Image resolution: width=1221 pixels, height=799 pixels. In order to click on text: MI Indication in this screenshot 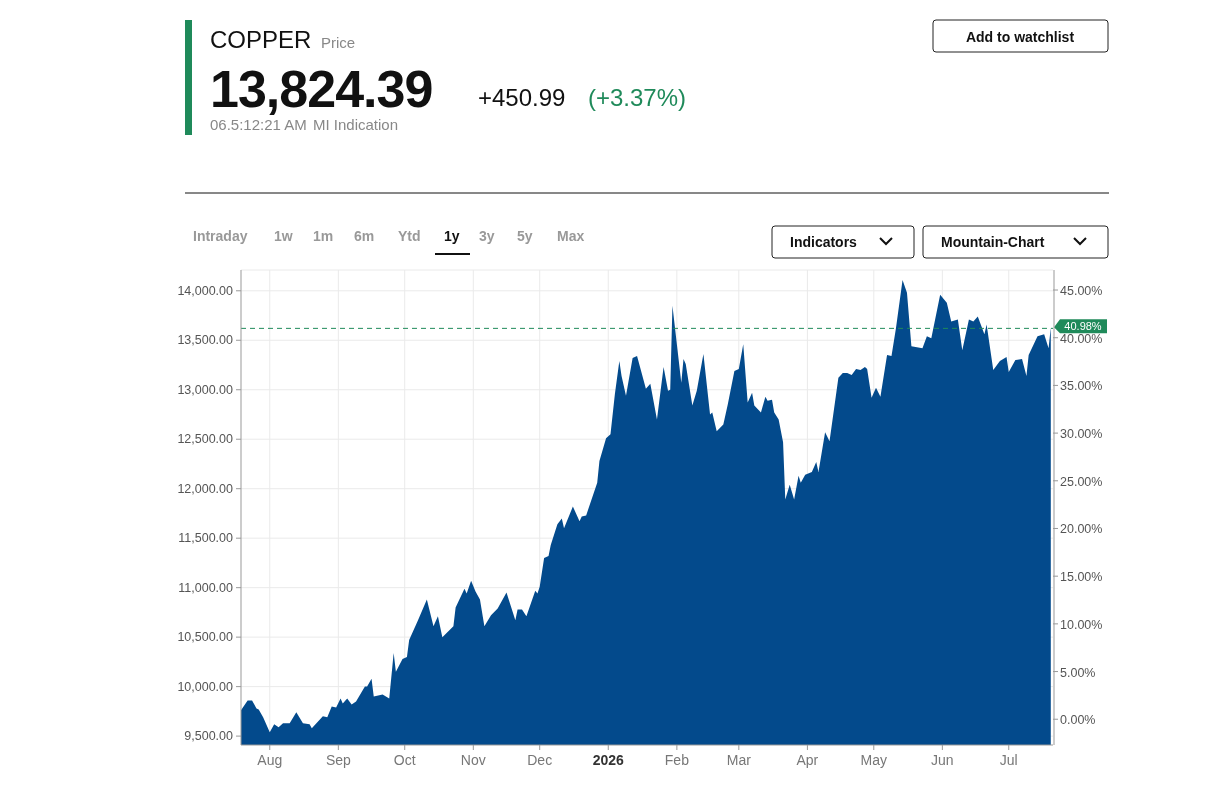, I will do `click(356, 124)`.